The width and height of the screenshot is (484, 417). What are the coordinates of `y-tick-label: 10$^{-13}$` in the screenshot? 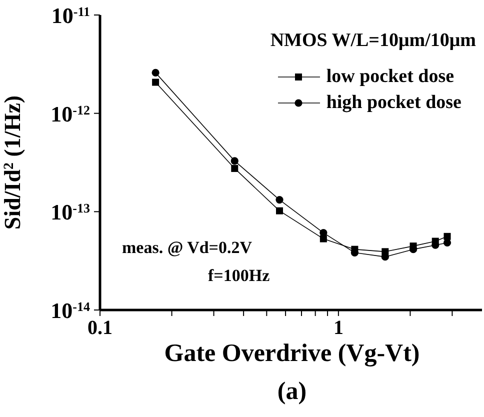 It's located at (70, 212).